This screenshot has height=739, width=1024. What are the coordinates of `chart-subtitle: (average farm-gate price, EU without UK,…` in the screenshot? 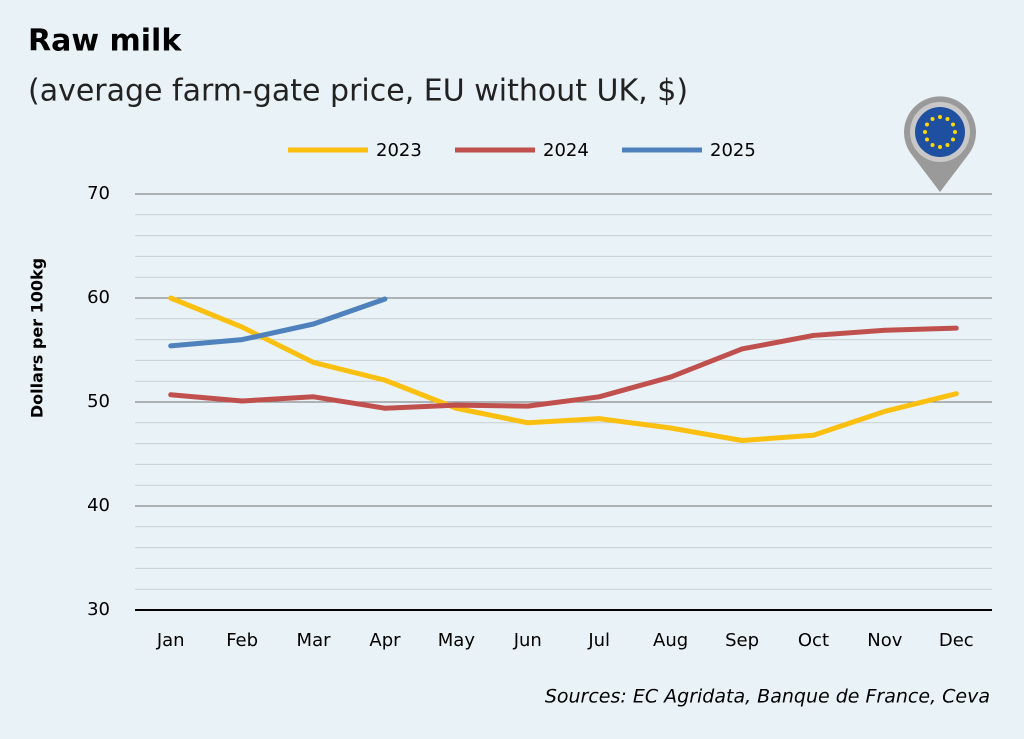 It's located at (358, 91).